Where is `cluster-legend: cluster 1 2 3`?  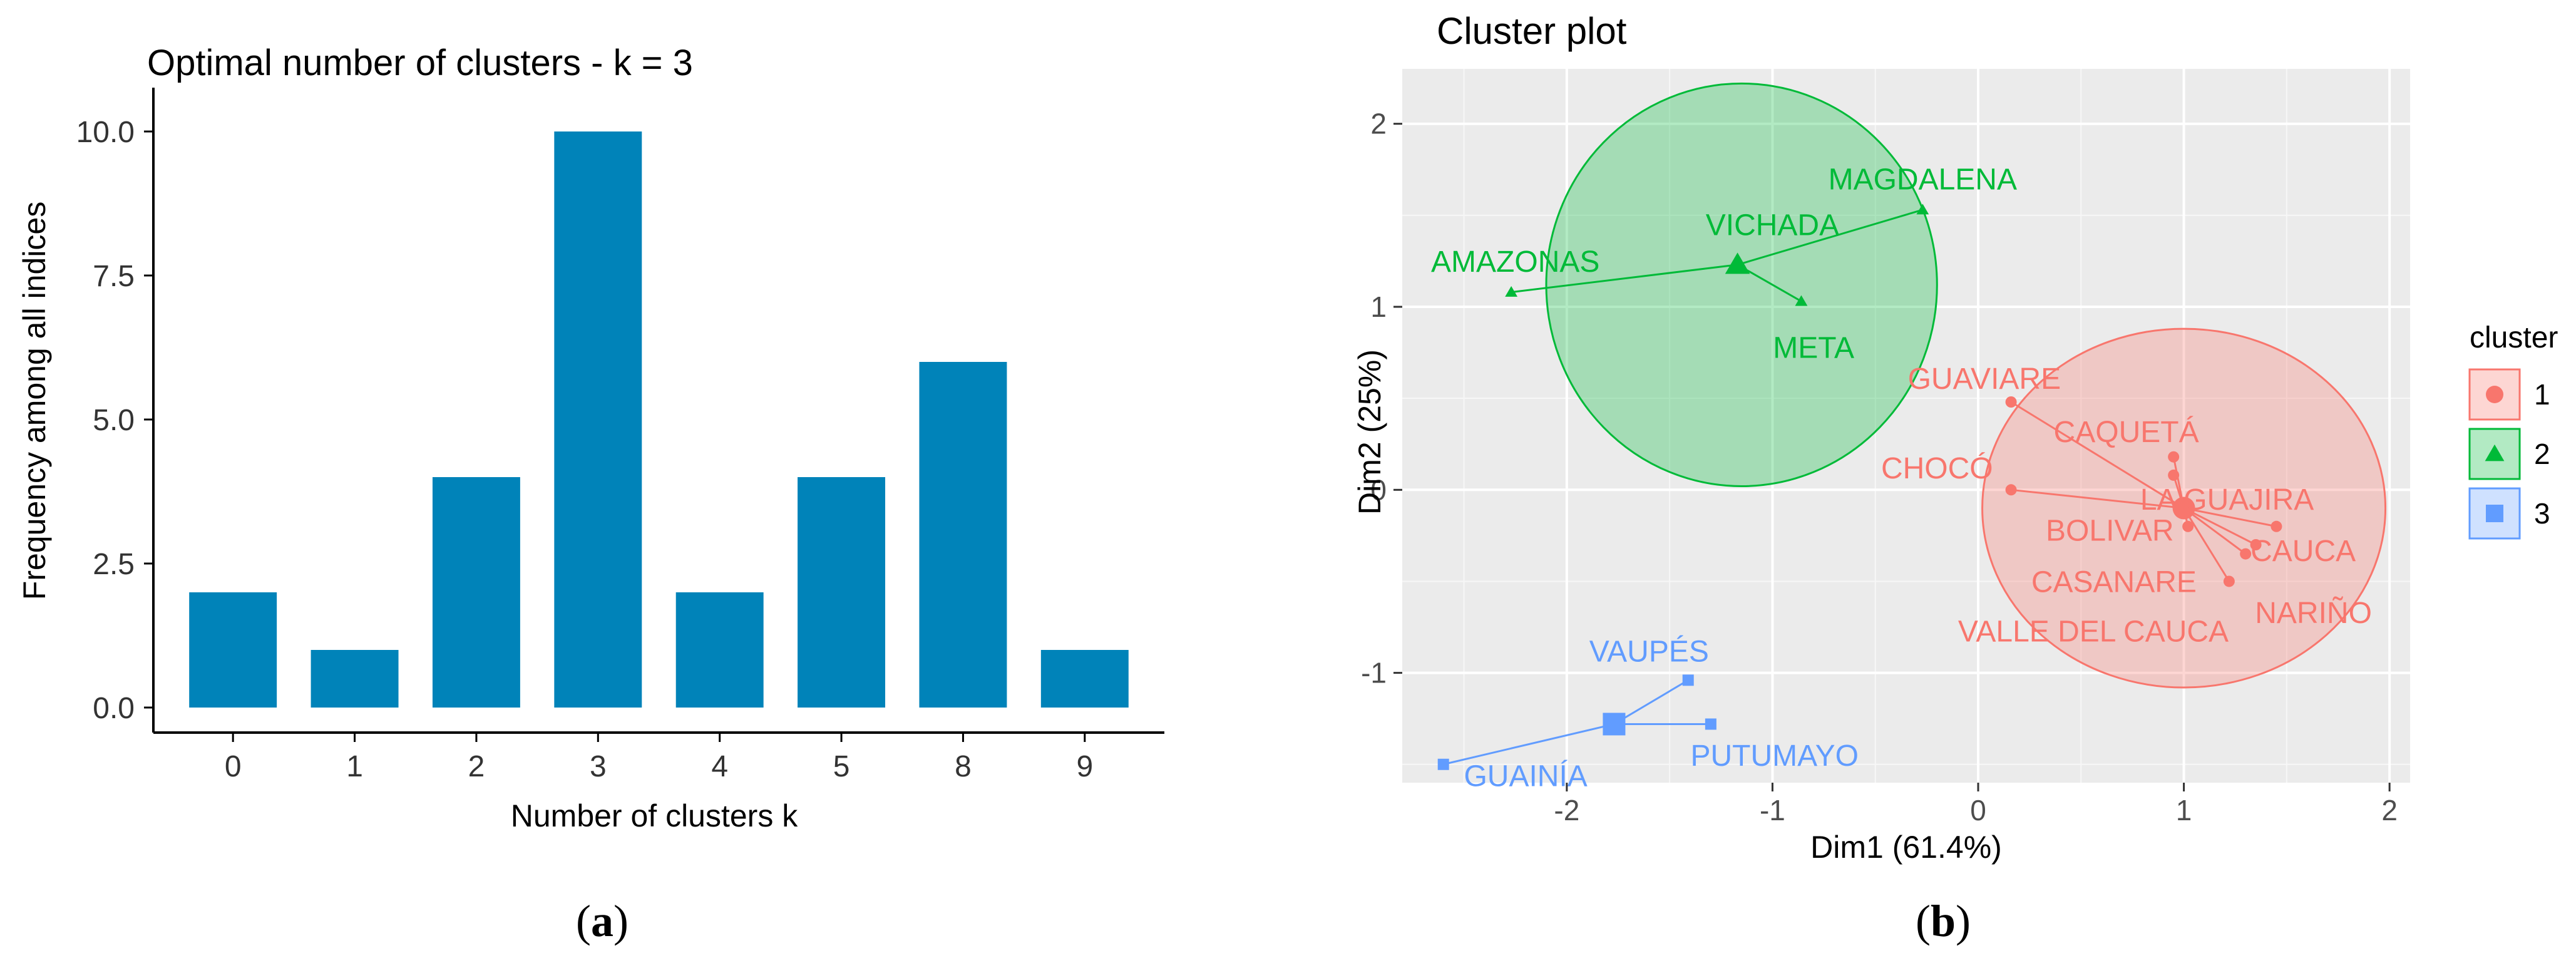 cluster-legend: cluster 1 2 3 is located at coordinates (2513, 431).